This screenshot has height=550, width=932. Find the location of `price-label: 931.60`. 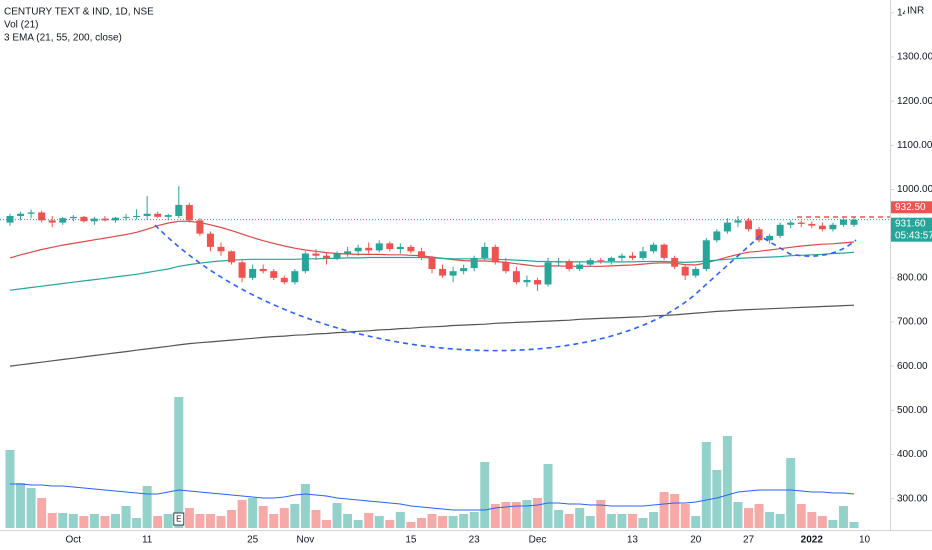

price-label: 931.60 is located at coordinates (910, 223).